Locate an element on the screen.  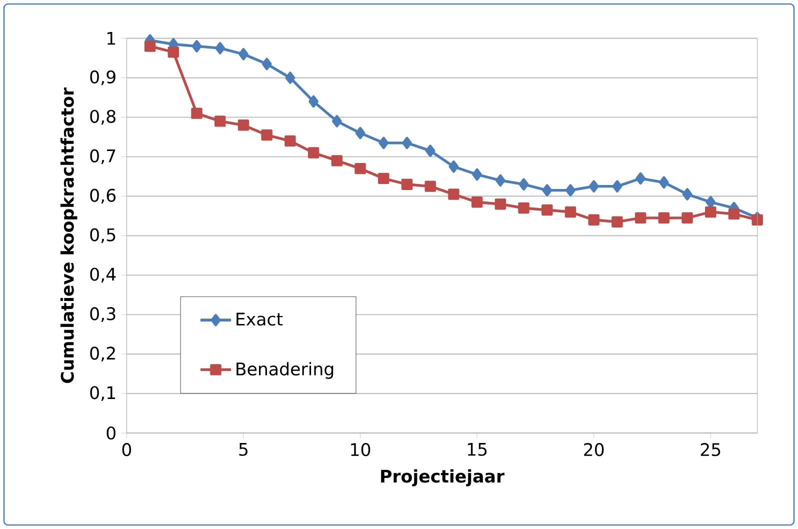
x-tick-label: 25 is located at coordinates (710, 449).